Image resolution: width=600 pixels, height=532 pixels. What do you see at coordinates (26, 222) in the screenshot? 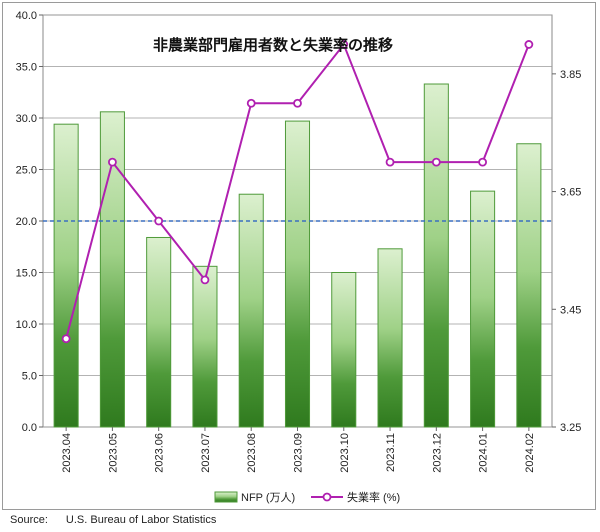
I see `left-axis-tick-label: 20.0` at bounding box center [26, 222].